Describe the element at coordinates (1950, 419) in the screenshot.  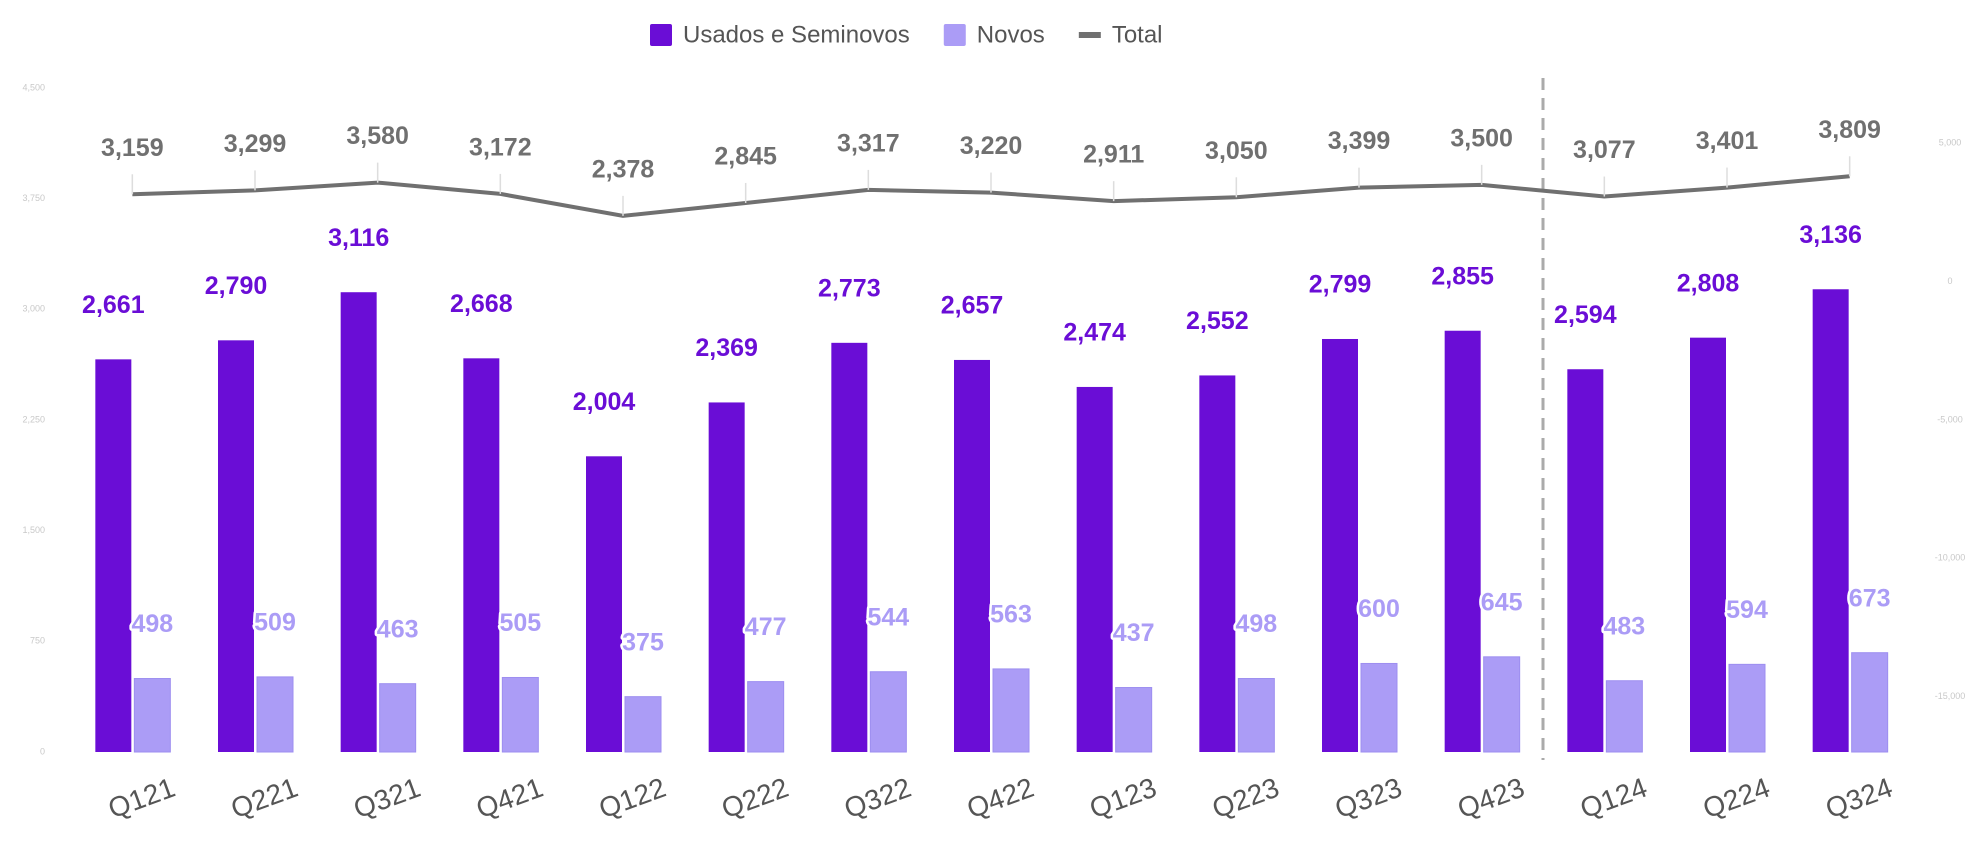
I see `y2-tick-label: -5,000` at that location.